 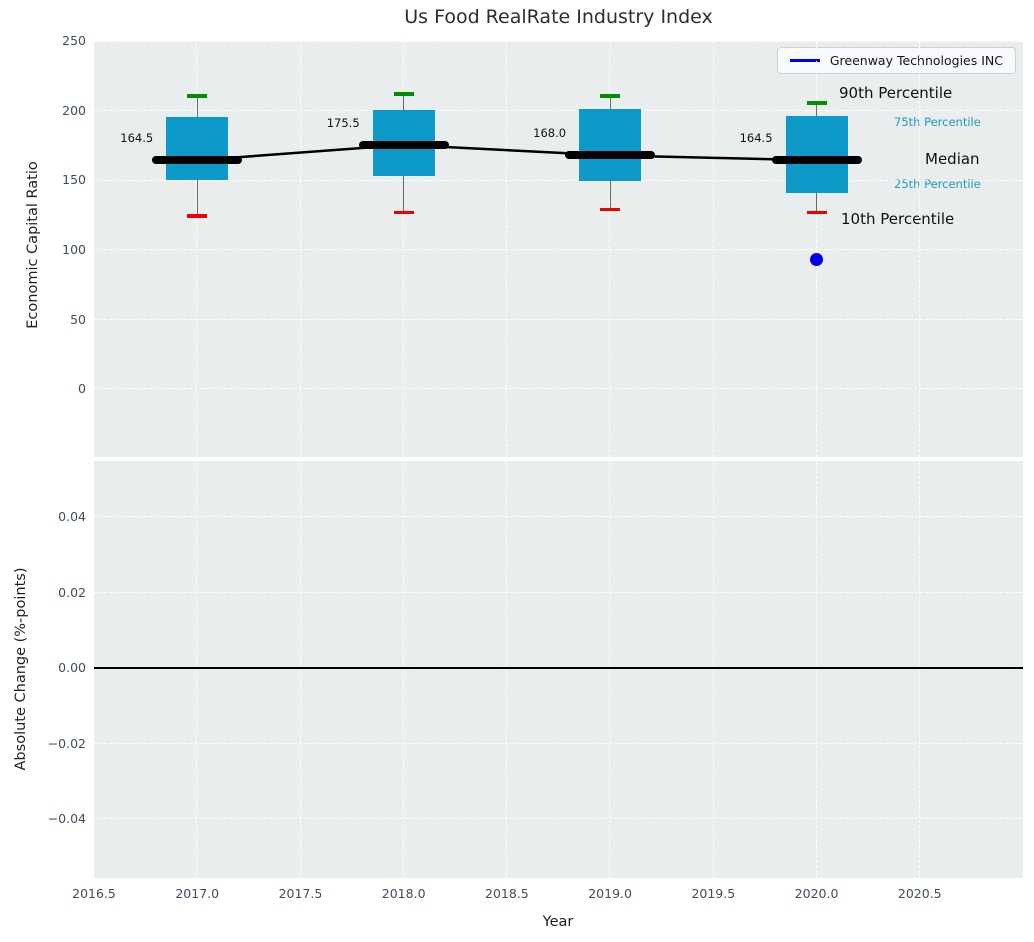 What do you see at coordinates (74, 249) in the screenshot?
I see `top-y-tick-label: 100` at bounding box center [74, 249].